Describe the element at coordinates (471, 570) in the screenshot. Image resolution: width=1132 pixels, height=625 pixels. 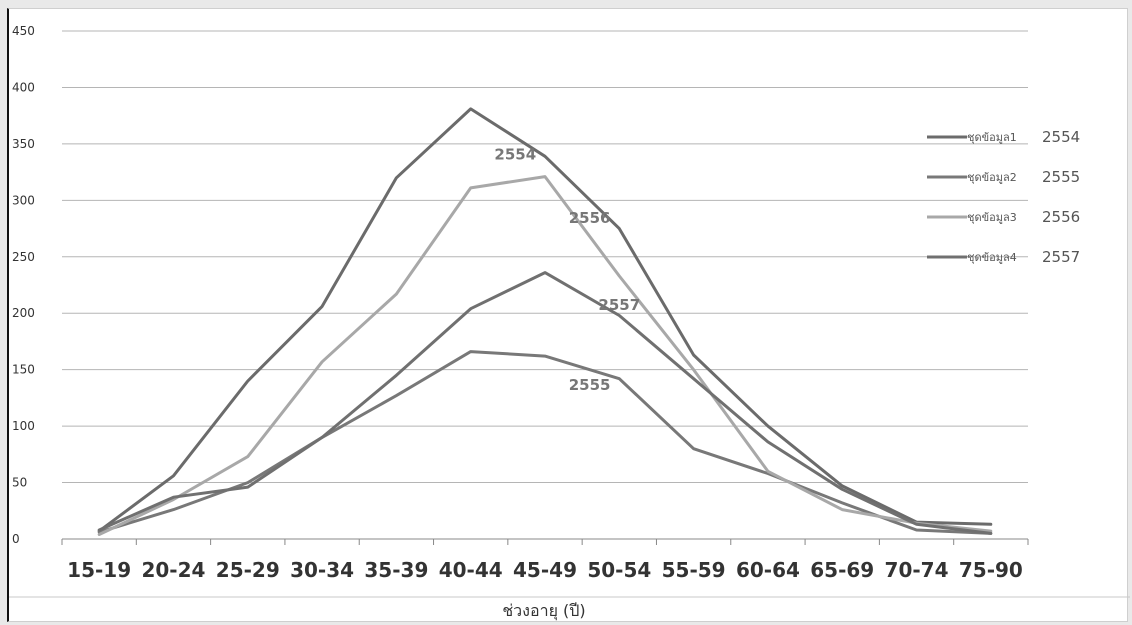
I see `x-tick-label: 40-44` at that location.